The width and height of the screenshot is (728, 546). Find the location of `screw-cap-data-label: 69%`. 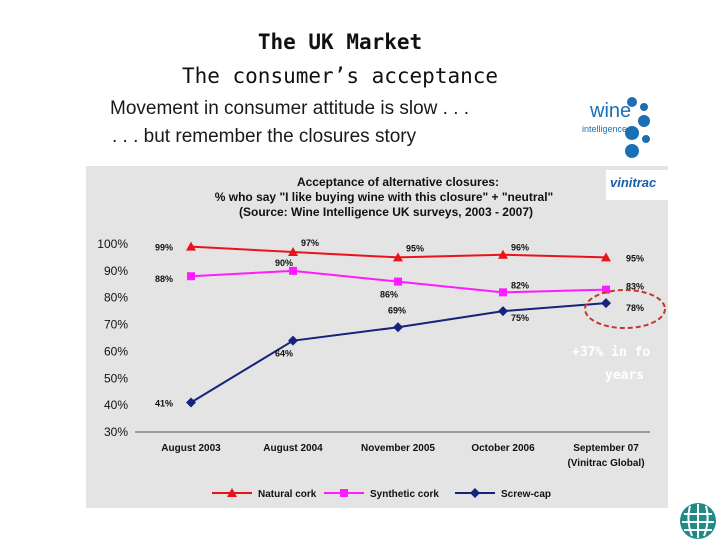

screw-cap-data-label: 69% is located at coordinates (397, 310).